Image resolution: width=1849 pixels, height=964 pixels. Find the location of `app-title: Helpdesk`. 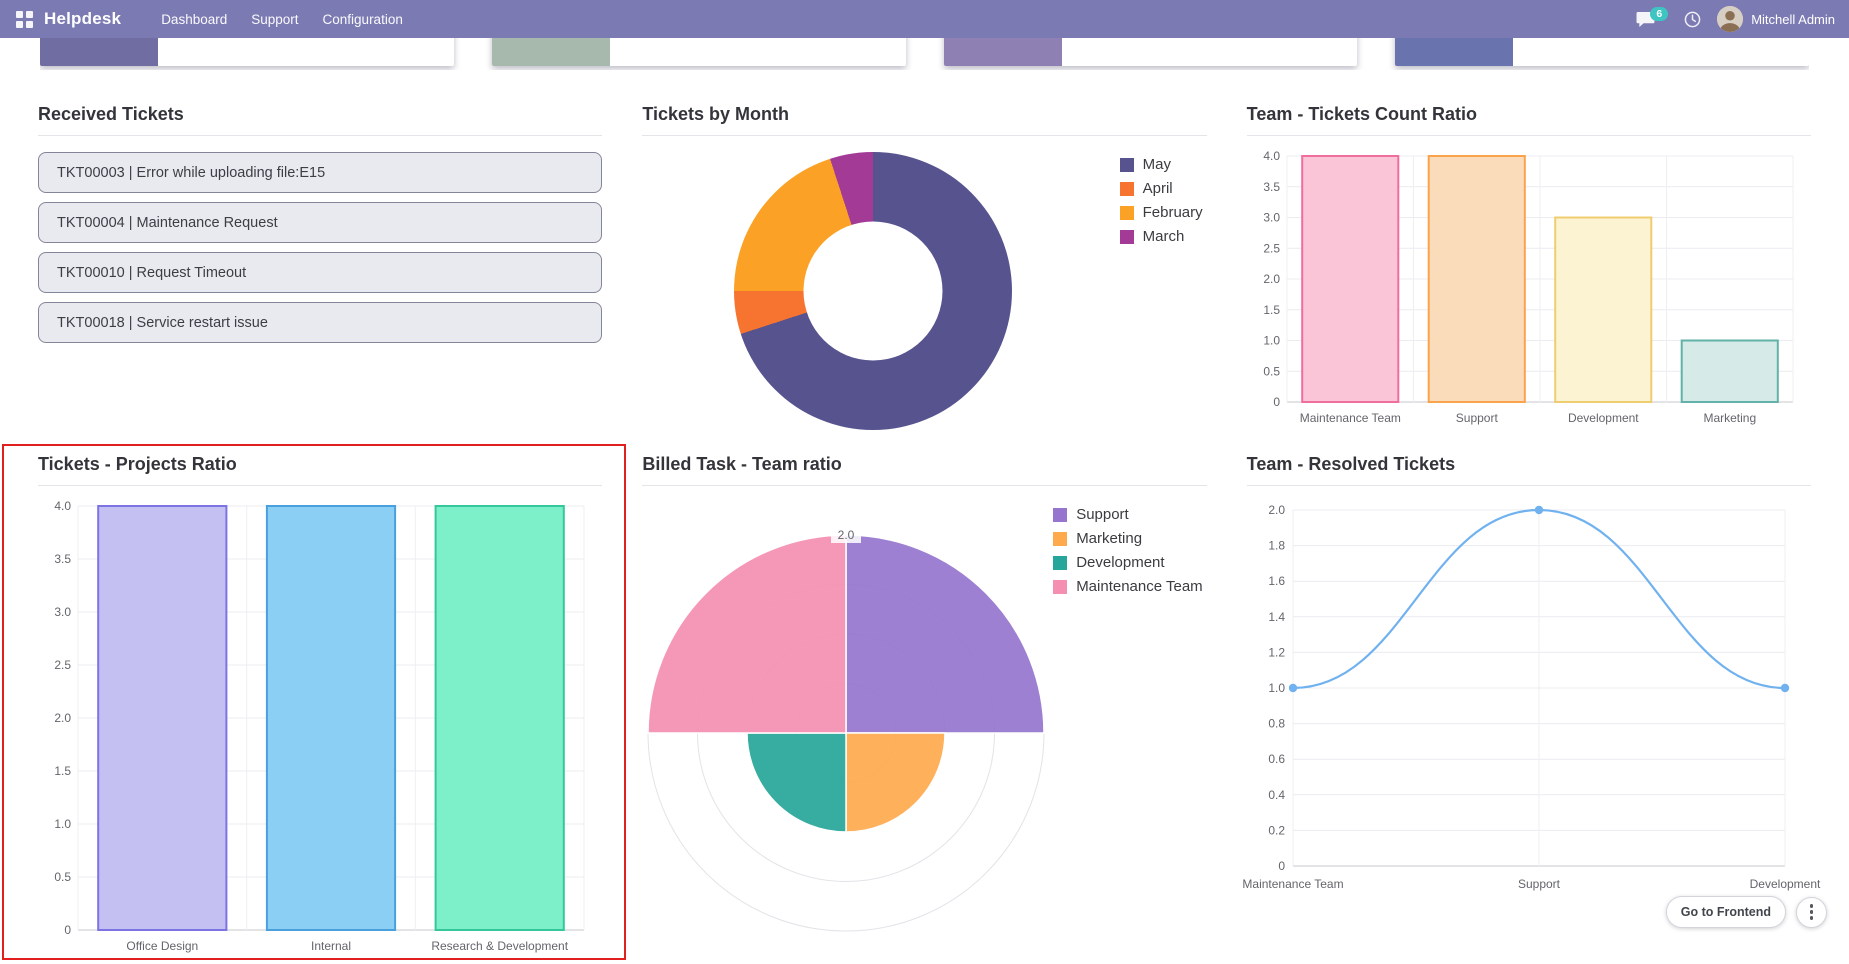

app-title: Helpdesk is located at coordinates (83, 18).